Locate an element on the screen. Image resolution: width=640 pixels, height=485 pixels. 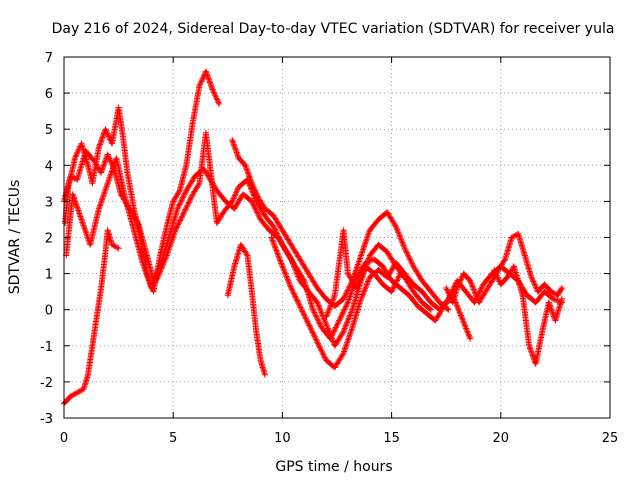
y-tick-label: 4 is located at coordinates (49, 166).